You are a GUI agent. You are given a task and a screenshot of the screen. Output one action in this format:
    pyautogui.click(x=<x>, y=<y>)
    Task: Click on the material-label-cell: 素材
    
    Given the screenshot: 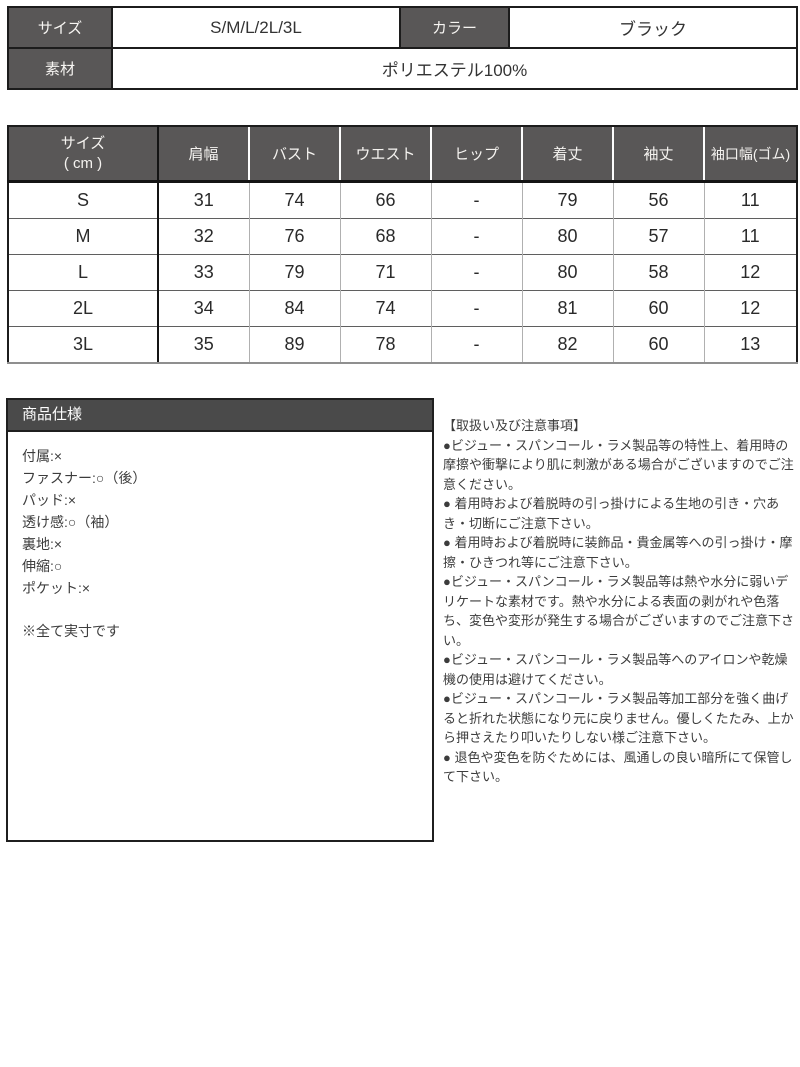 What is the action you would take?
    pyautogui.click(x=60, y=68)
    